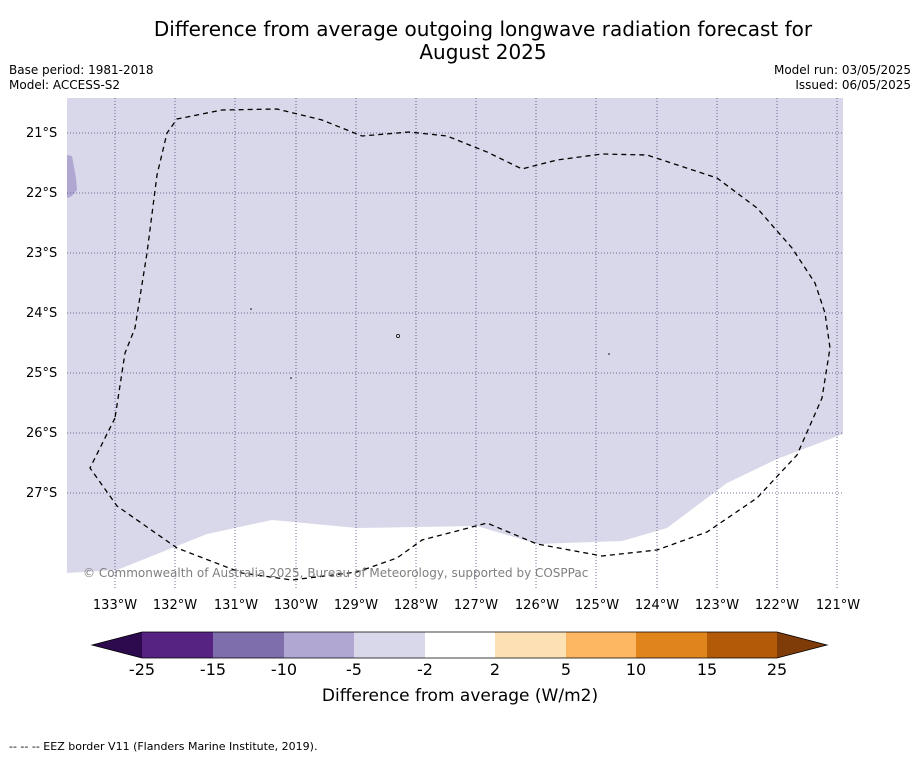 This screenshot has width=919, height=758. I want to click on colorbar, so click(459, 645).